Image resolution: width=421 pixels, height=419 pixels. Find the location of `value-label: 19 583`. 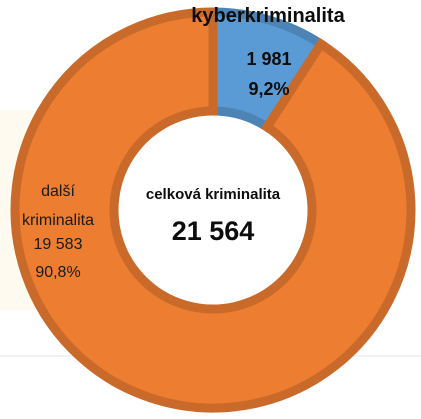

value-label: 19 583 is located at coordinates (58, 244).